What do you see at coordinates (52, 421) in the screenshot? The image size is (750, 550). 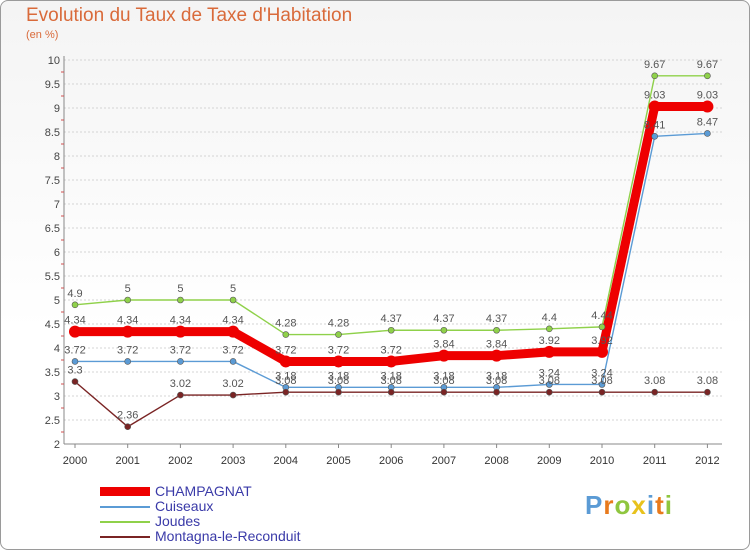 I see `y-tick-label: 2.5` at bounding box center [52, 421].